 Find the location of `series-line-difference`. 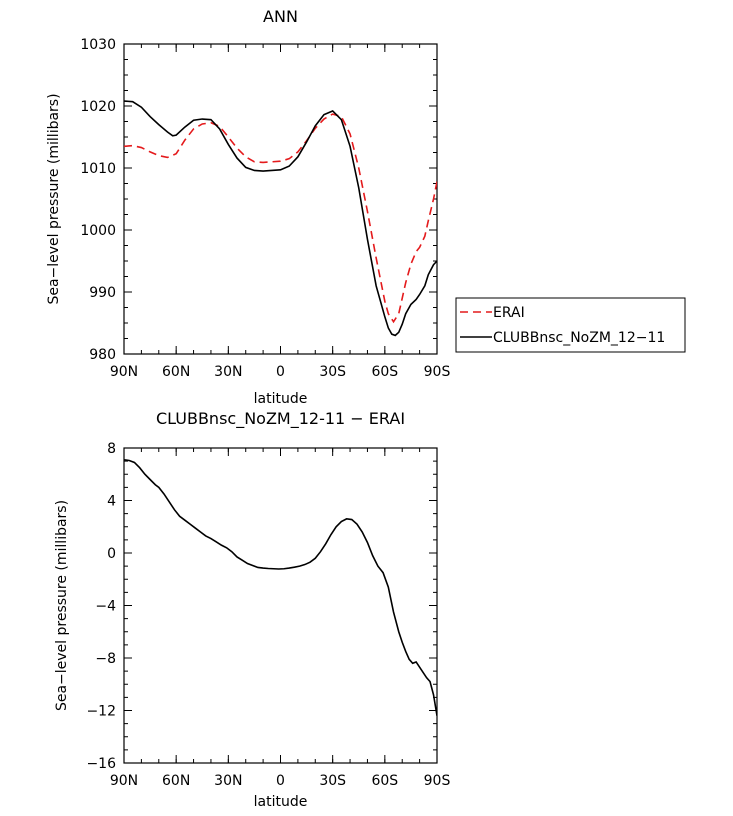

series-line-difference is located at coordinates (280, 587).